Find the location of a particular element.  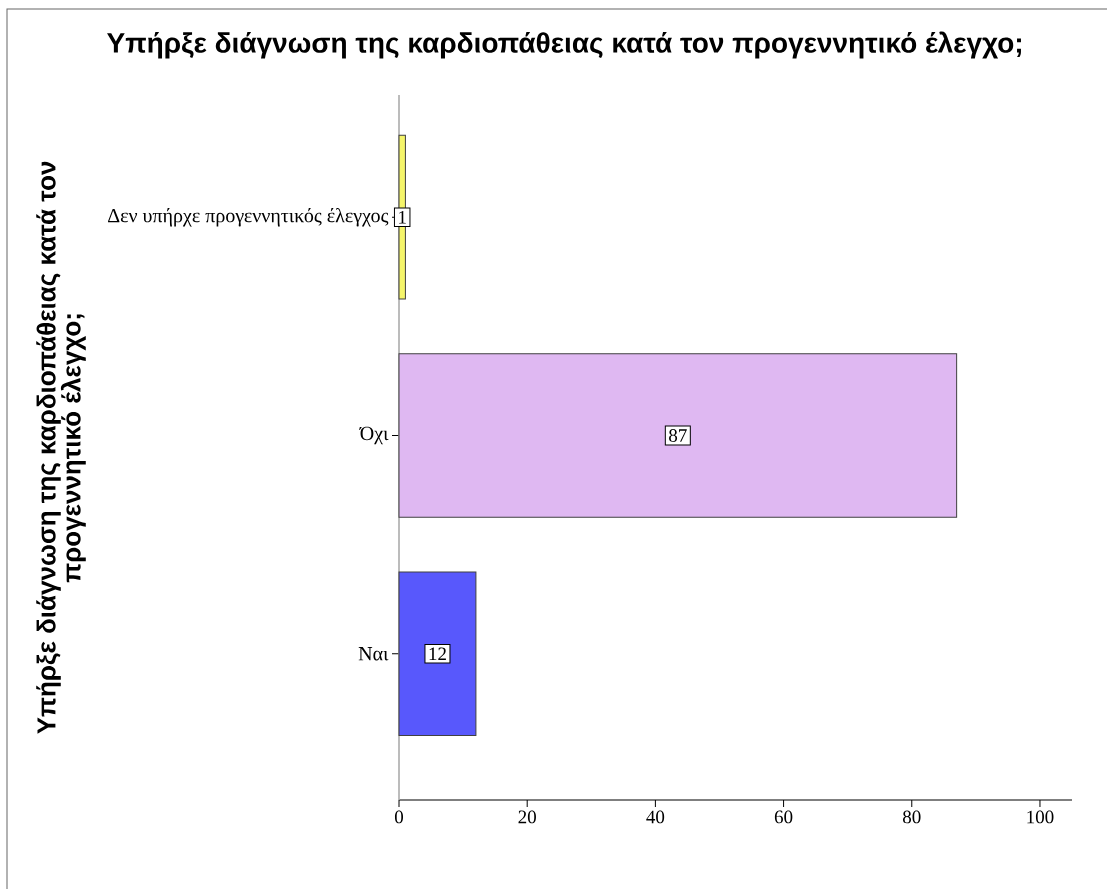

x-tick-label: 0 is located at coordinates (399, 817).